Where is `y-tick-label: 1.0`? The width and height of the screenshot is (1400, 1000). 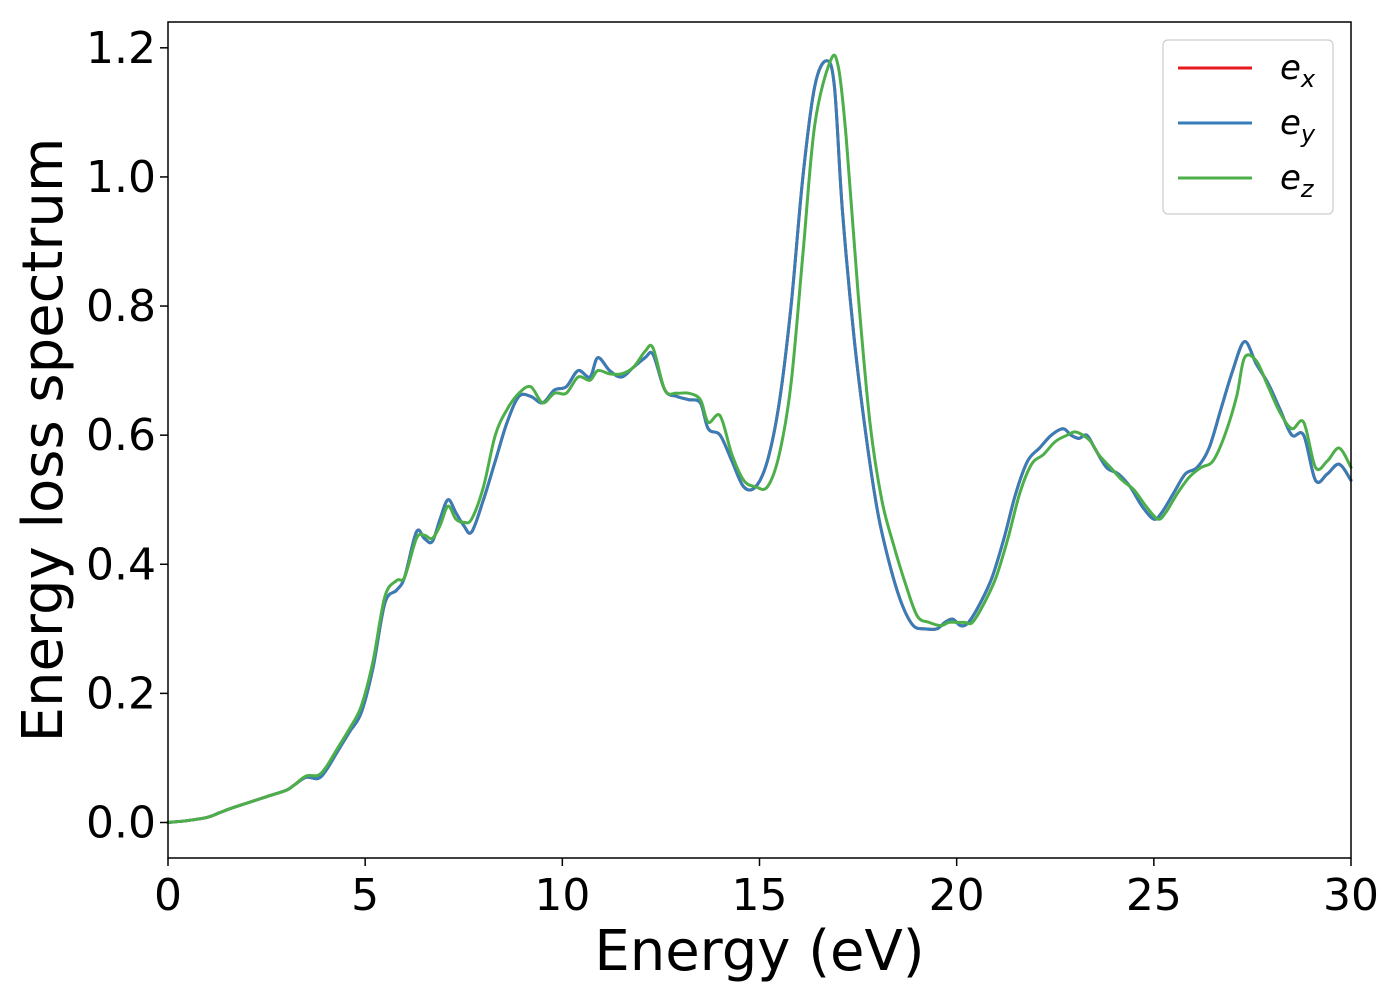
y-tick-label: 1.0 is located at coordinates (121, 177).